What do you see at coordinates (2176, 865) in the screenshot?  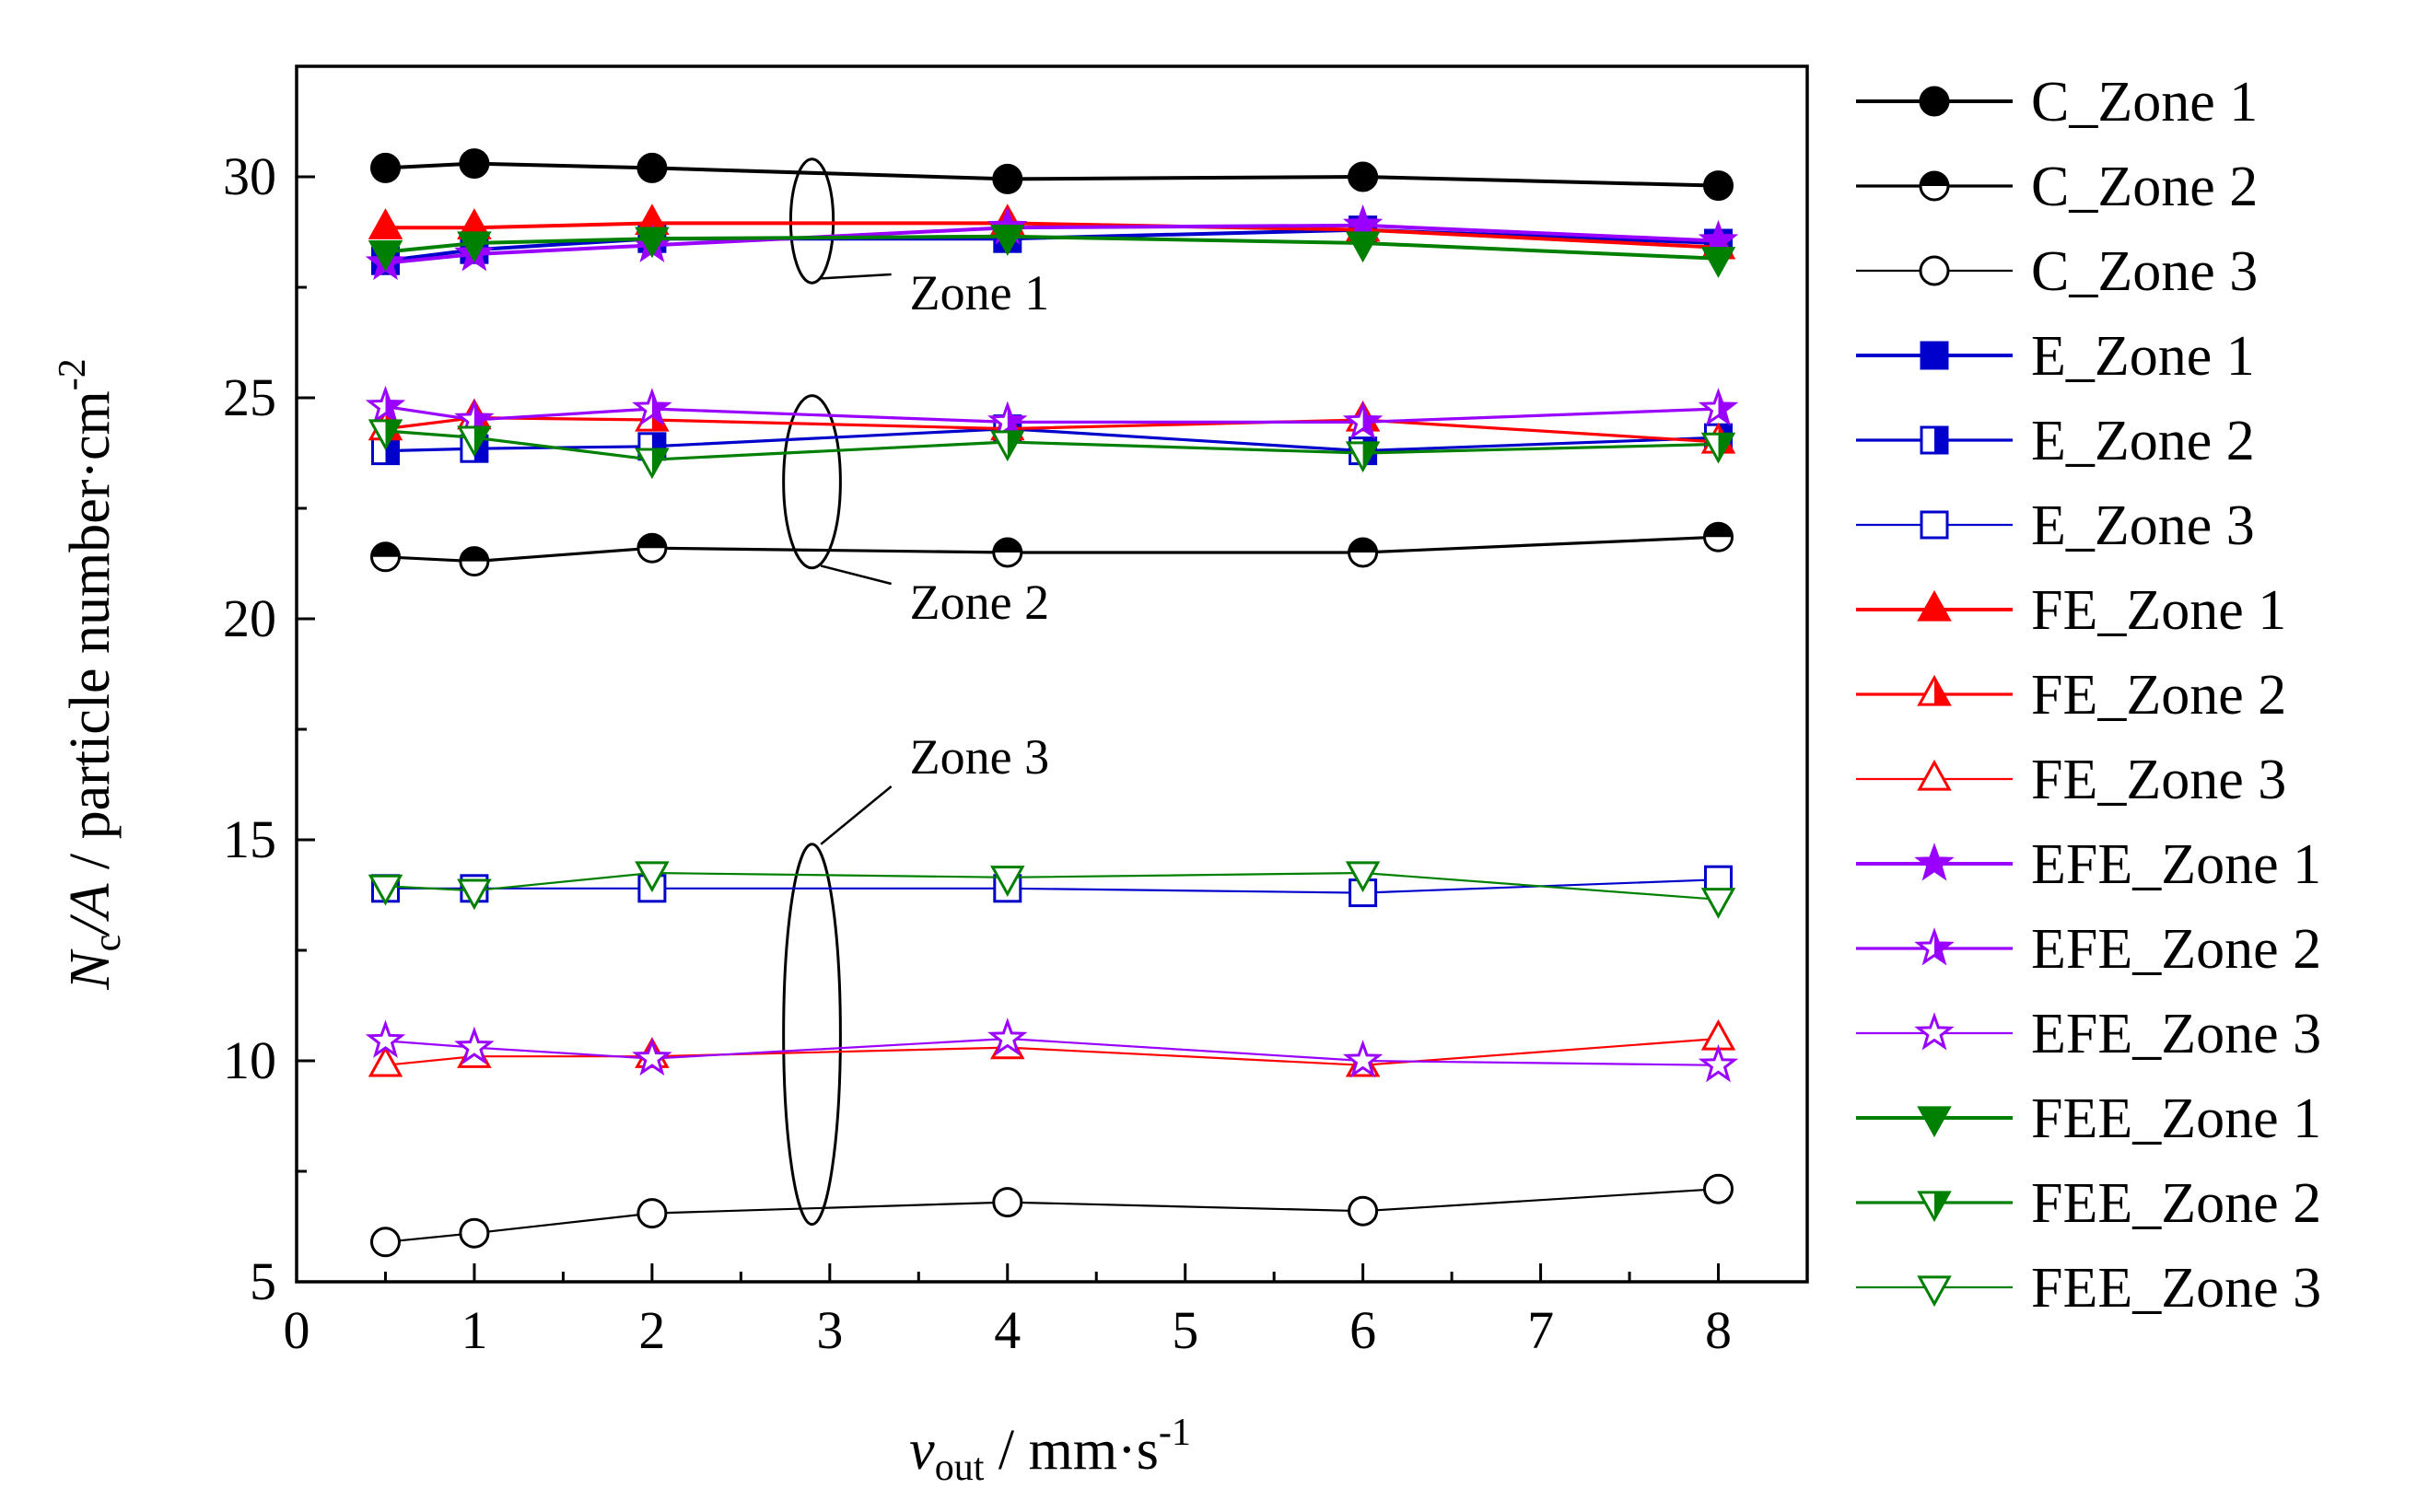 I see `legend-label: EFE_Zone 1` at bounding box center [2176, 865].